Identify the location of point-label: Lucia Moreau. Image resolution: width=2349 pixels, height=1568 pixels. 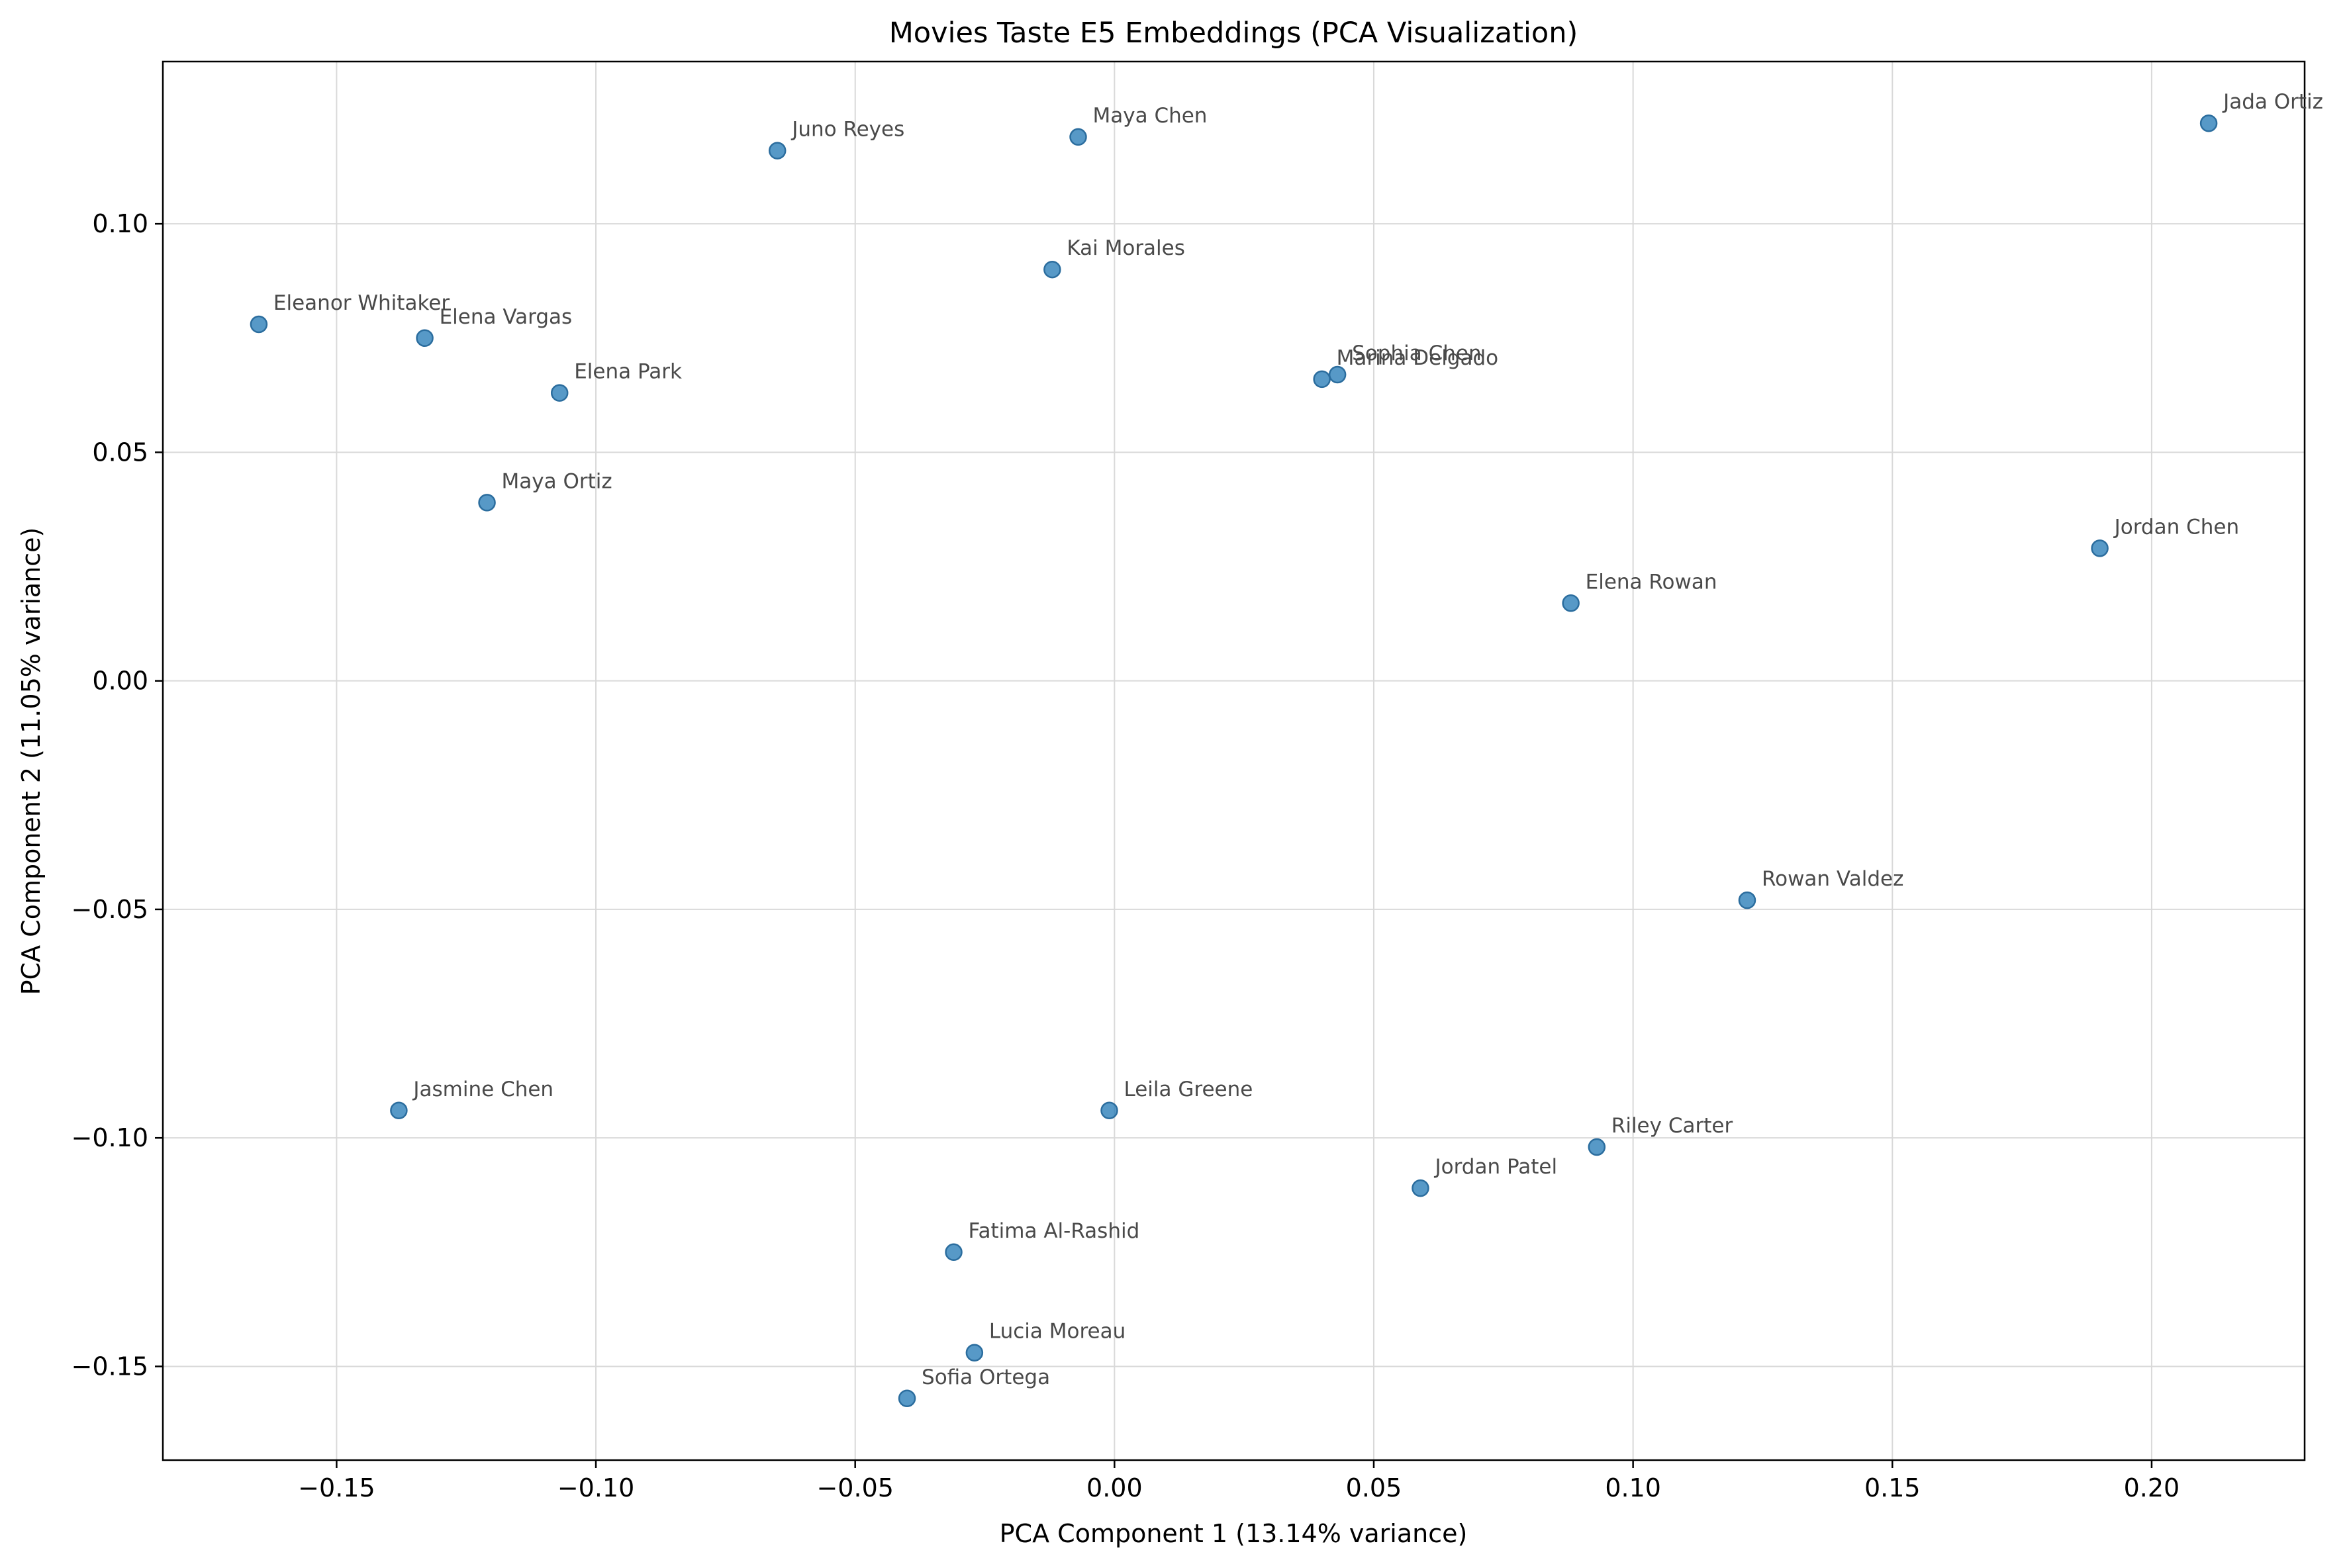
(1057, 1332).